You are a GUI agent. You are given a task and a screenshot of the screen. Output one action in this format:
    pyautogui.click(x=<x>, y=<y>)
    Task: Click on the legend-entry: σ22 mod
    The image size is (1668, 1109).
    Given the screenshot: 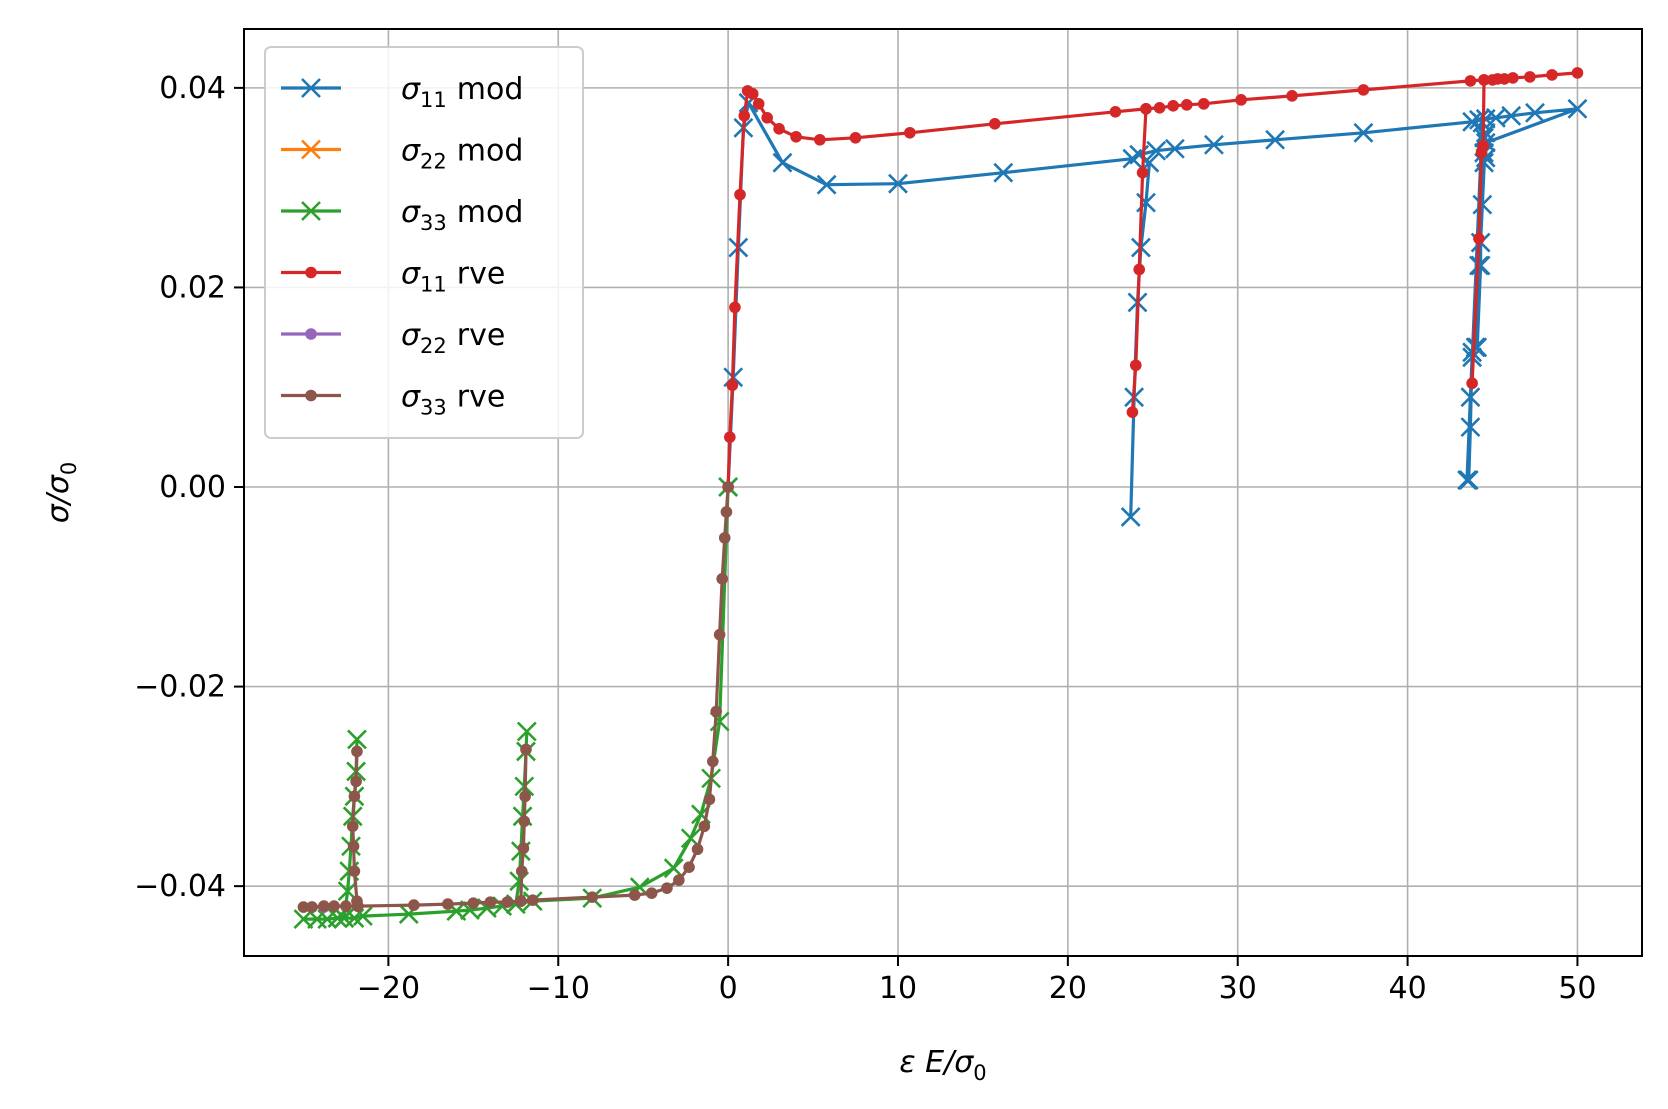 What is the action you would take?
    pyautogui.click(x=402, y=154)
    